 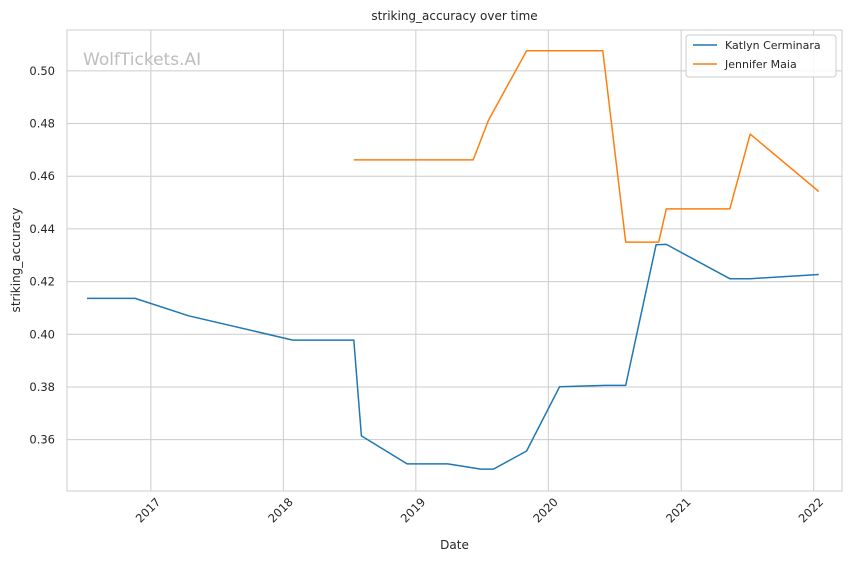 What do you see at coordinates (42, 71) in the screenshot?
I see `y-tick-label: 0.50` at bounding box center [42, 71].